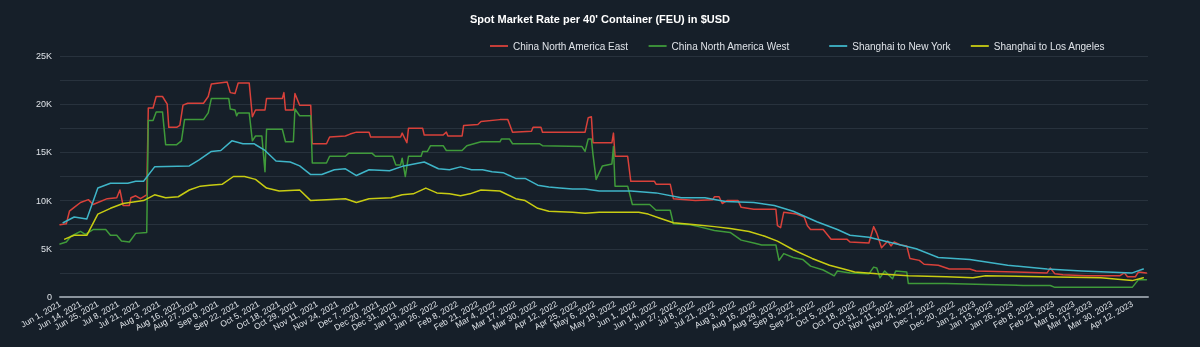  What do you see at coordinates (600, 18) in the screenshot?
I see `chart-title: Spot Market Rate per 40' Container (FEU) in $USD` at bounding box center [600, 18].